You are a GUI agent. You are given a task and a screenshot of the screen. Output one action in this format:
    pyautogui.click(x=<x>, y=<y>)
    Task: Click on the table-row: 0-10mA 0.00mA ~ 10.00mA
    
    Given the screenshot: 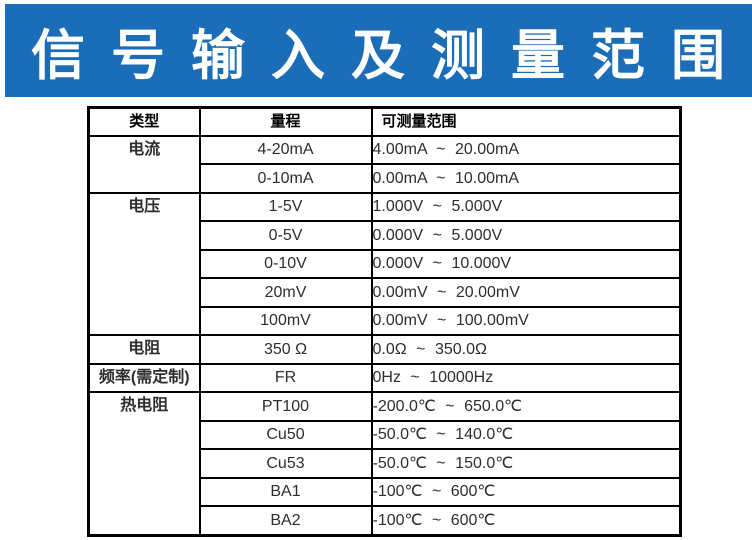 What is the action you would take?
    pyautogui.click(x=385, y=178)
    